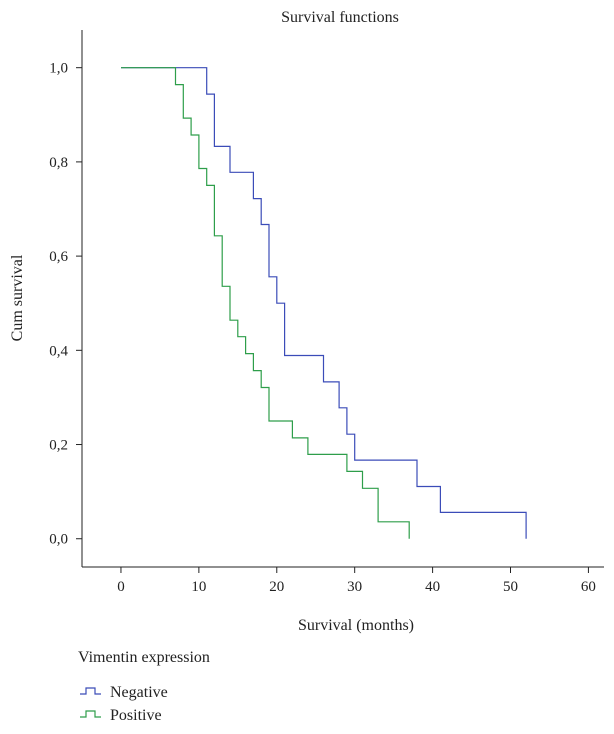  What do you see at coordinates (588, 587) in the screenshot?
I see `x-tick-label: 60` at bounding box center [588, 587].